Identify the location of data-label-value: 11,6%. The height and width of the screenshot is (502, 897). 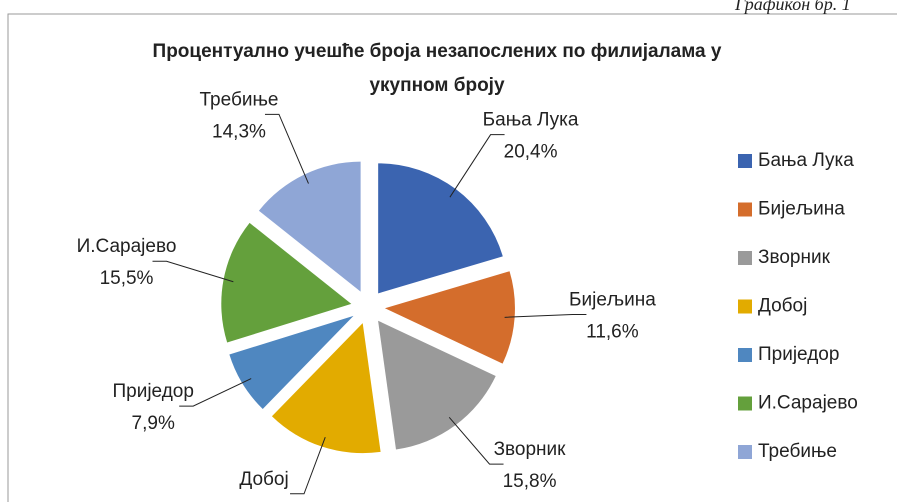
(612, 331).